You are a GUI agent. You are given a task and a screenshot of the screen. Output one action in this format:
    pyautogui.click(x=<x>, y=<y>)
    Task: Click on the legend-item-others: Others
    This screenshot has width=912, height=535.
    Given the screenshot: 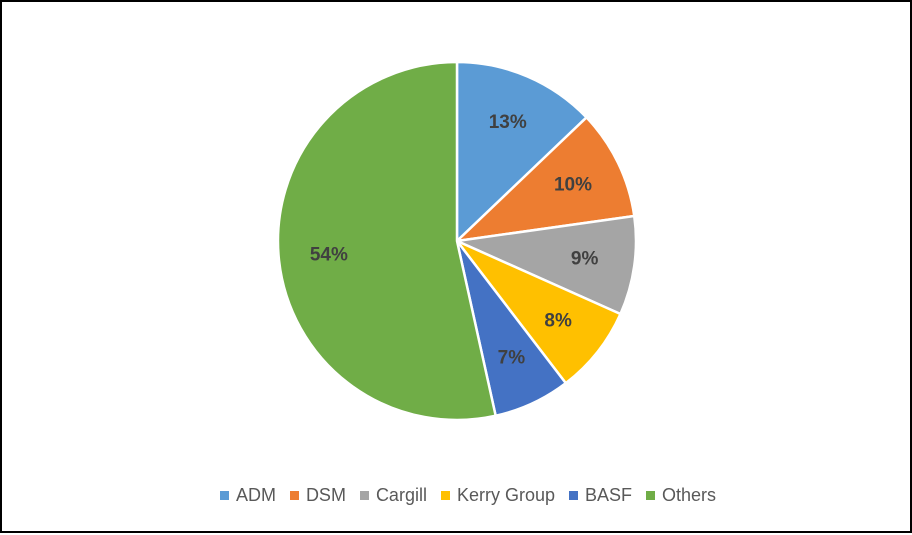 What is the action you would take?
    pyautogui.click(x=681, y=495)
    